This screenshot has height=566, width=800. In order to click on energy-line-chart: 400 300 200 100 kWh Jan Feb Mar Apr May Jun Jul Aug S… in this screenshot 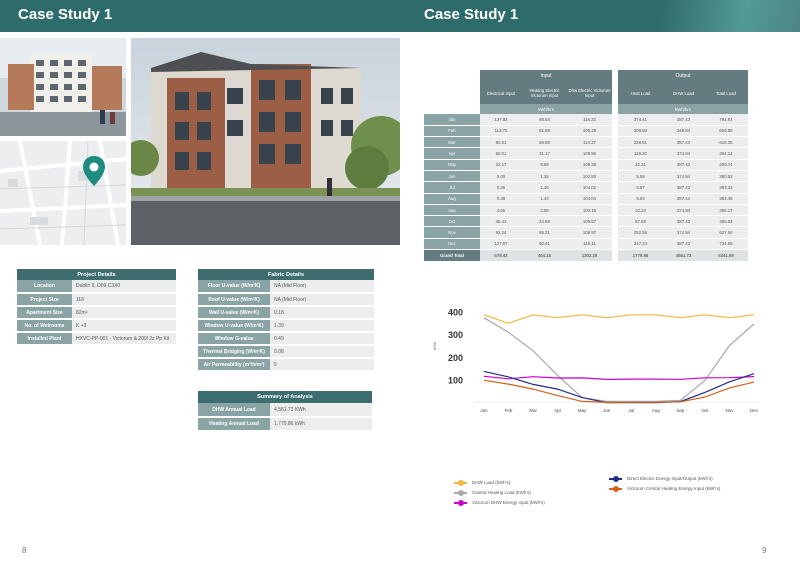, I will do `click(596, 360)`.